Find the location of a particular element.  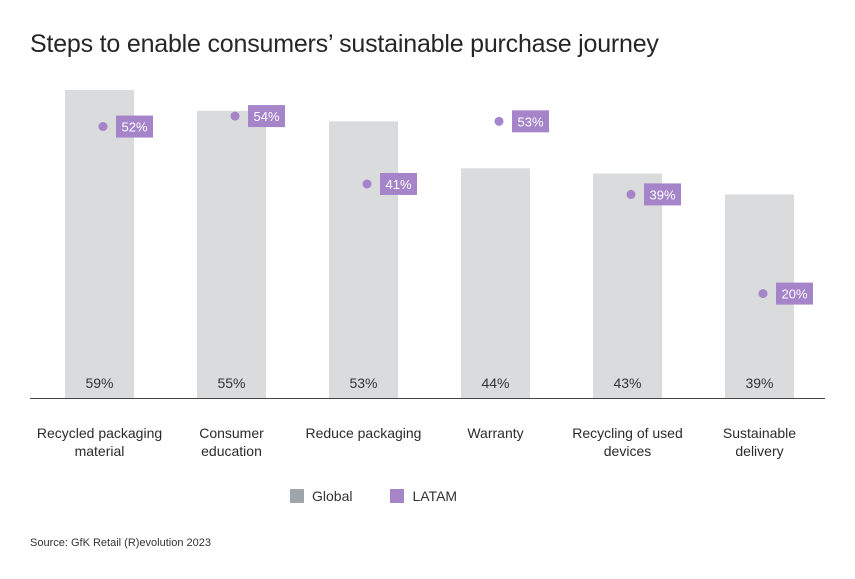

legend-swatch-latam is located at coordinates (397, 496).